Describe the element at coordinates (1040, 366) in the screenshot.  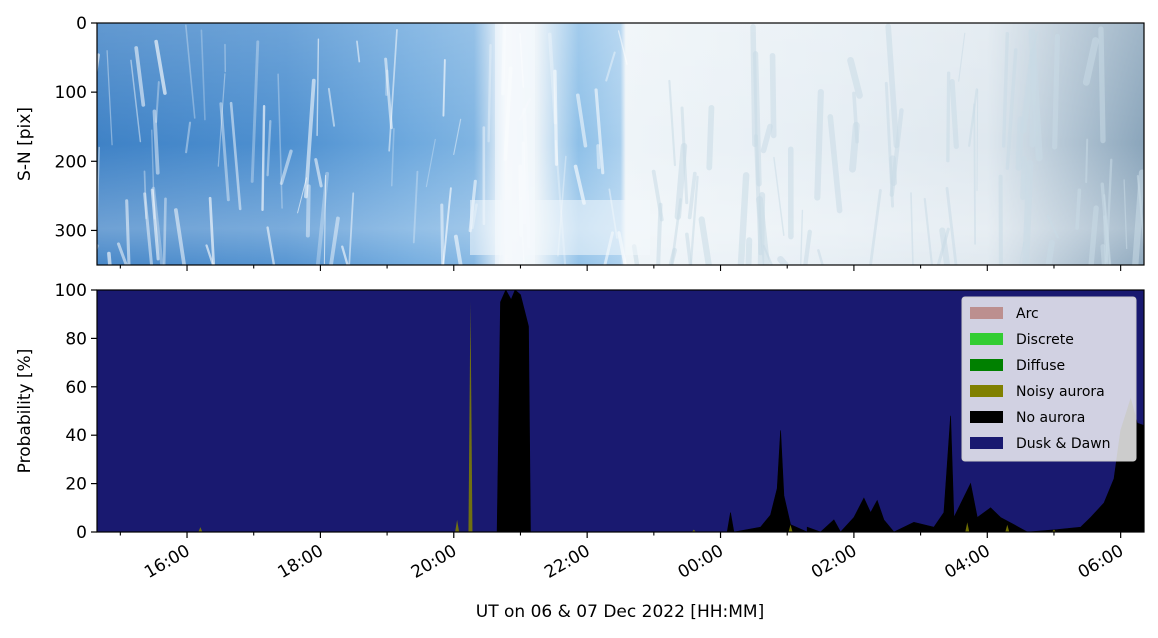
I see `legend-label: Diffuse` at that location.